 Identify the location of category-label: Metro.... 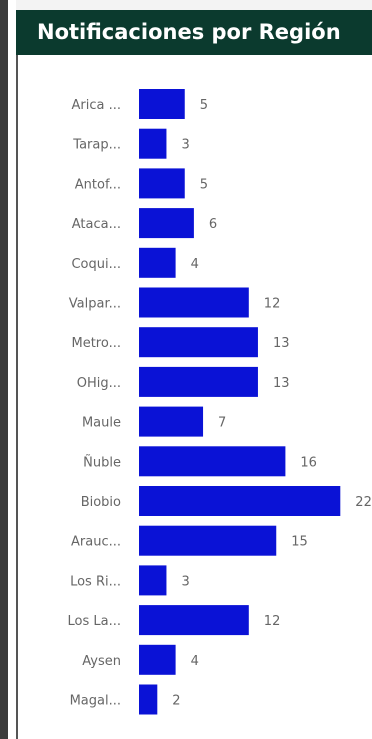
(97, 343).